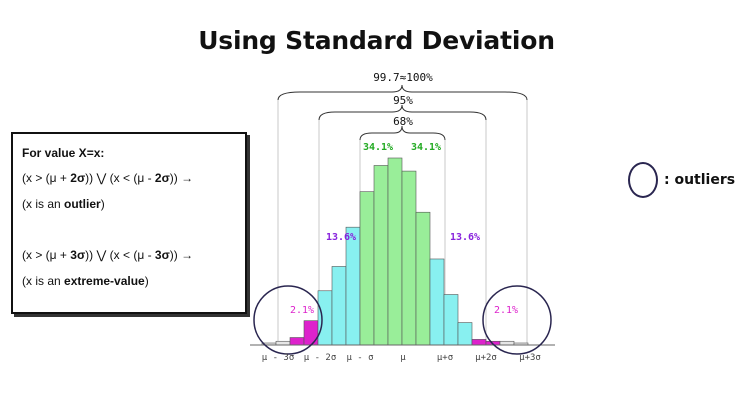 The width and height of the screenshot is (753, 401). Describe the element at coordinates (278, 358) in the screenshot. I see `tick-mu-minus-3sigma: μ - 3σ` at that location.